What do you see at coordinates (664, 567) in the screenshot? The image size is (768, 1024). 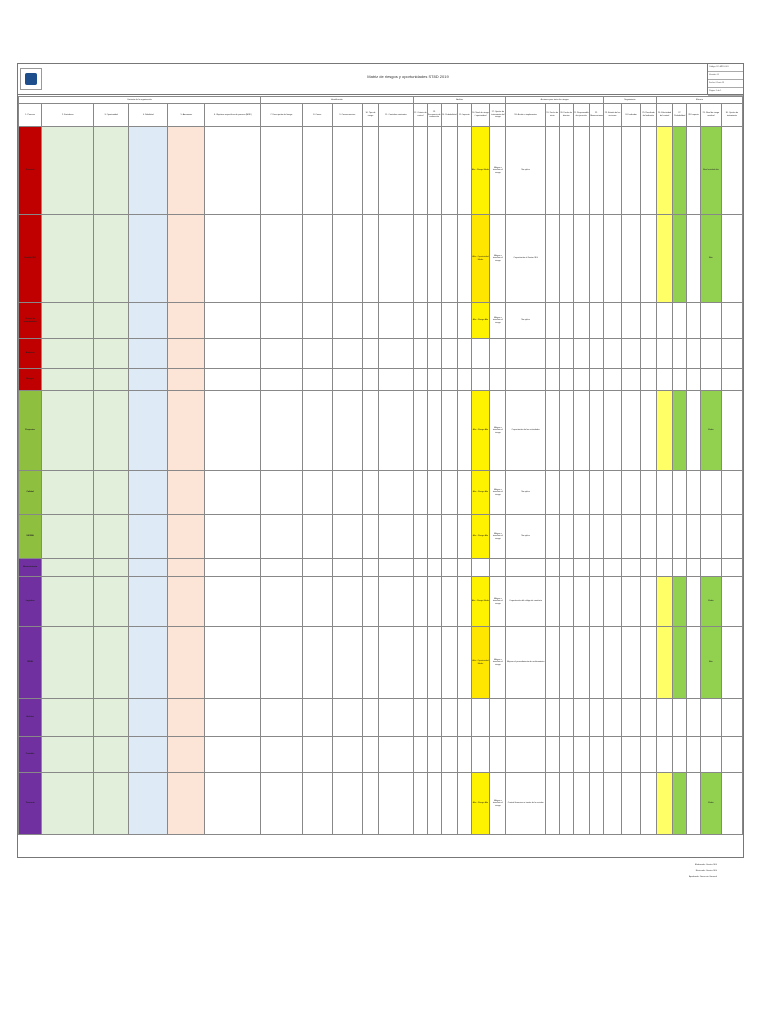 I see `effectiveness-cell` at bounding box center [664, 567].